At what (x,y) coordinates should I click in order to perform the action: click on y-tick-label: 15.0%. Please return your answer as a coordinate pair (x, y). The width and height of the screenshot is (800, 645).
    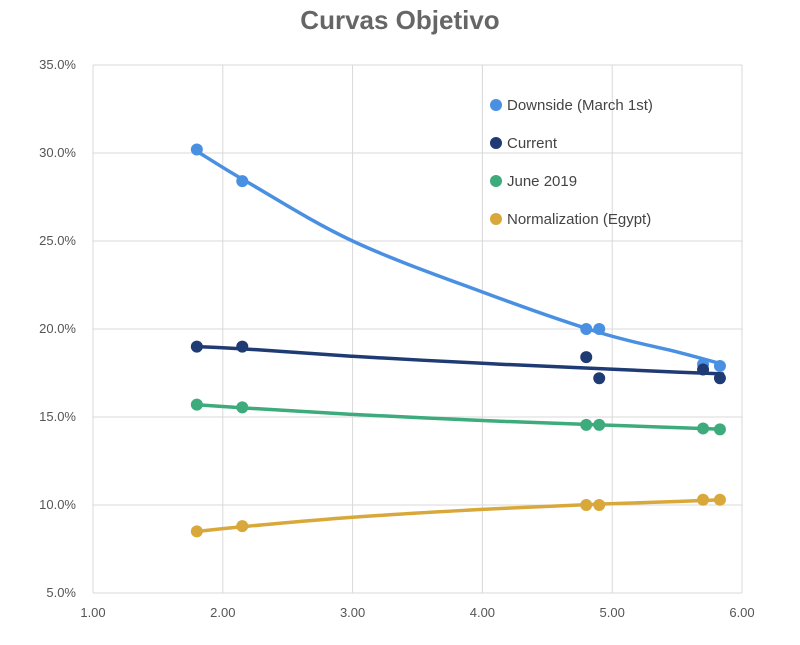
    Looking at the image, I should click on (57, 416).